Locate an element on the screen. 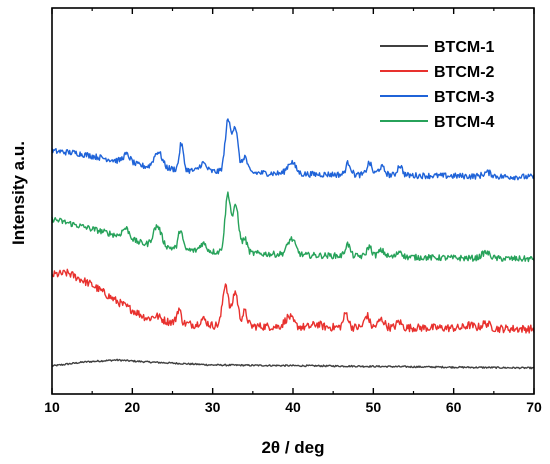 This screenshot has width=550, height=464. x-tick-label: 20 is located at coordinates (133, 407).